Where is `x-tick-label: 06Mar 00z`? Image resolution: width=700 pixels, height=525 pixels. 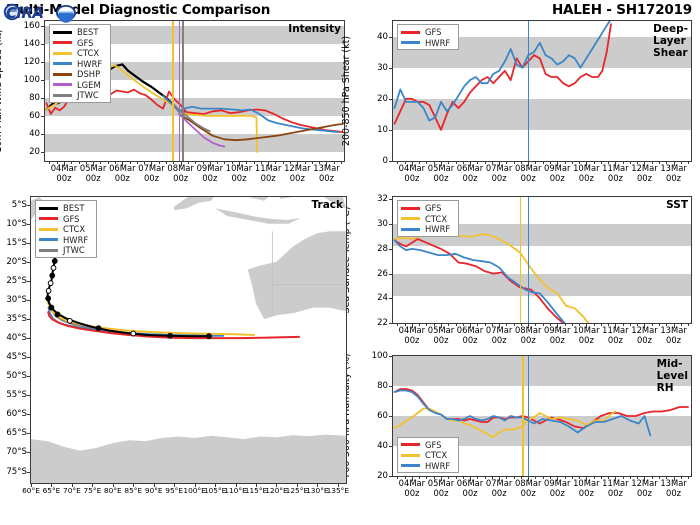 x-tick-label: 06Mar 00z is located at coordinates (470, 335).